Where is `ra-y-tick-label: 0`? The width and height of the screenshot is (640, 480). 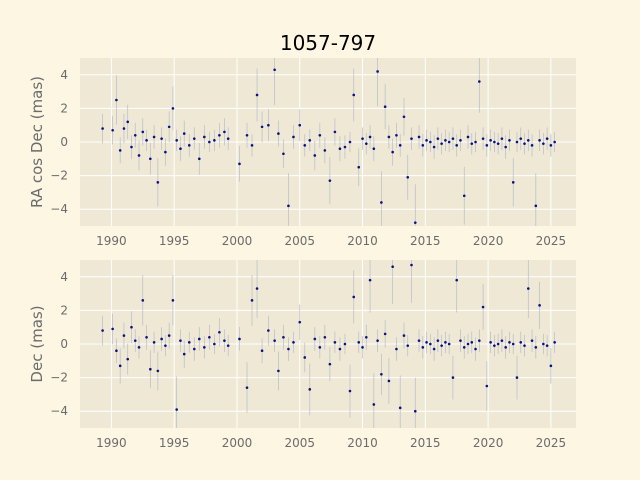
ra-y-tick-label: 0 is located at coordinates (64, 142).